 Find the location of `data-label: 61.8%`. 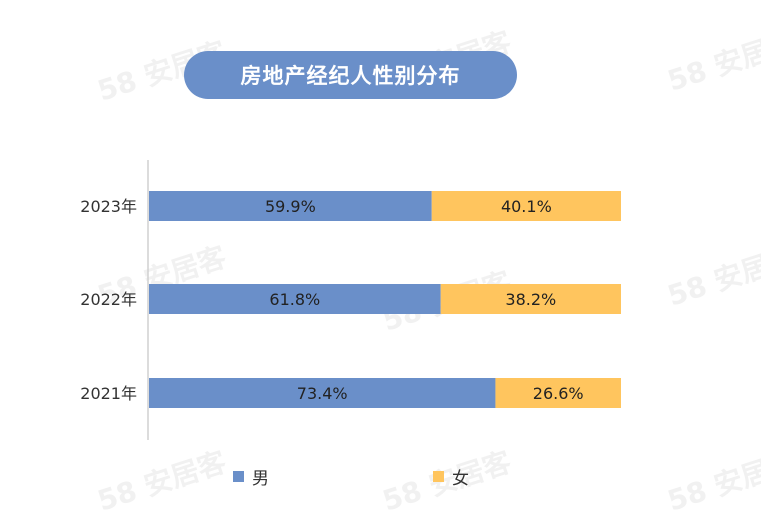

data-label: 61.8% is located at coordinates (294, 299).